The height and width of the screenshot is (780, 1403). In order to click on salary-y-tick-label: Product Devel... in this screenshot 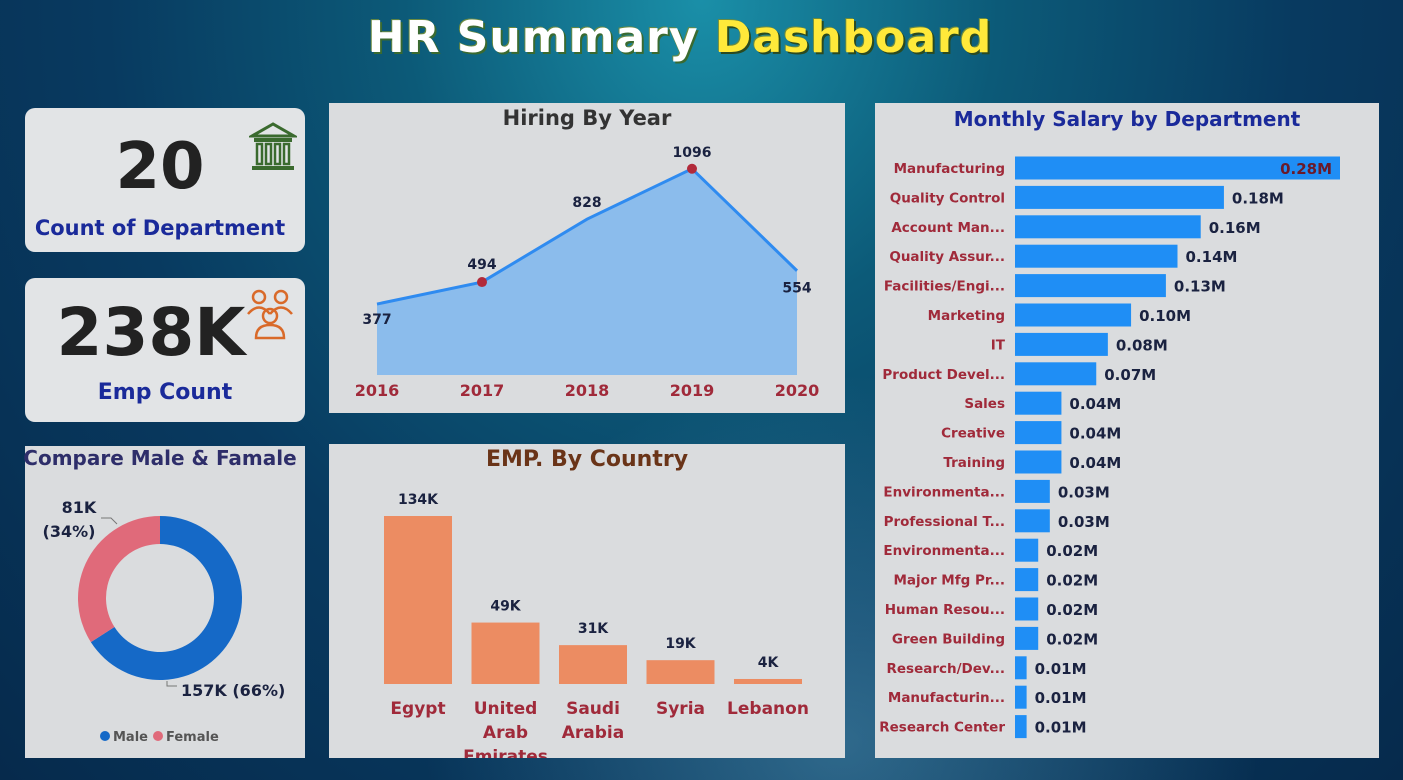, I will do `click(943, 375)`.